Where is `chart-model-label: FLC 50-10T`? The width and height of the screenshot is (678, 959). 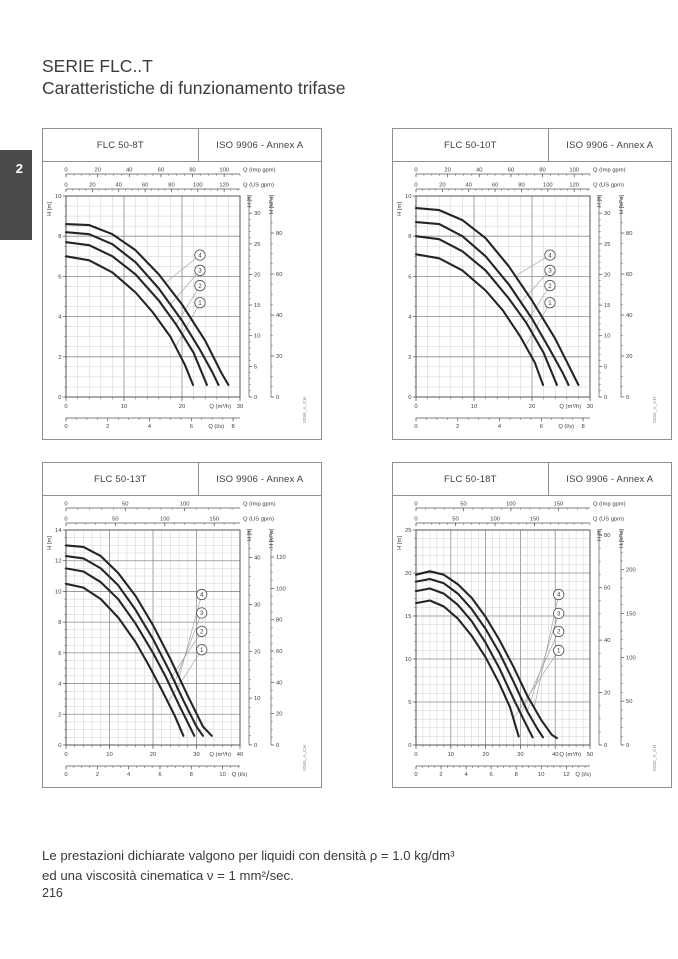 chart-model-label: FLC 50-10T is located at coordinates (471, 145).